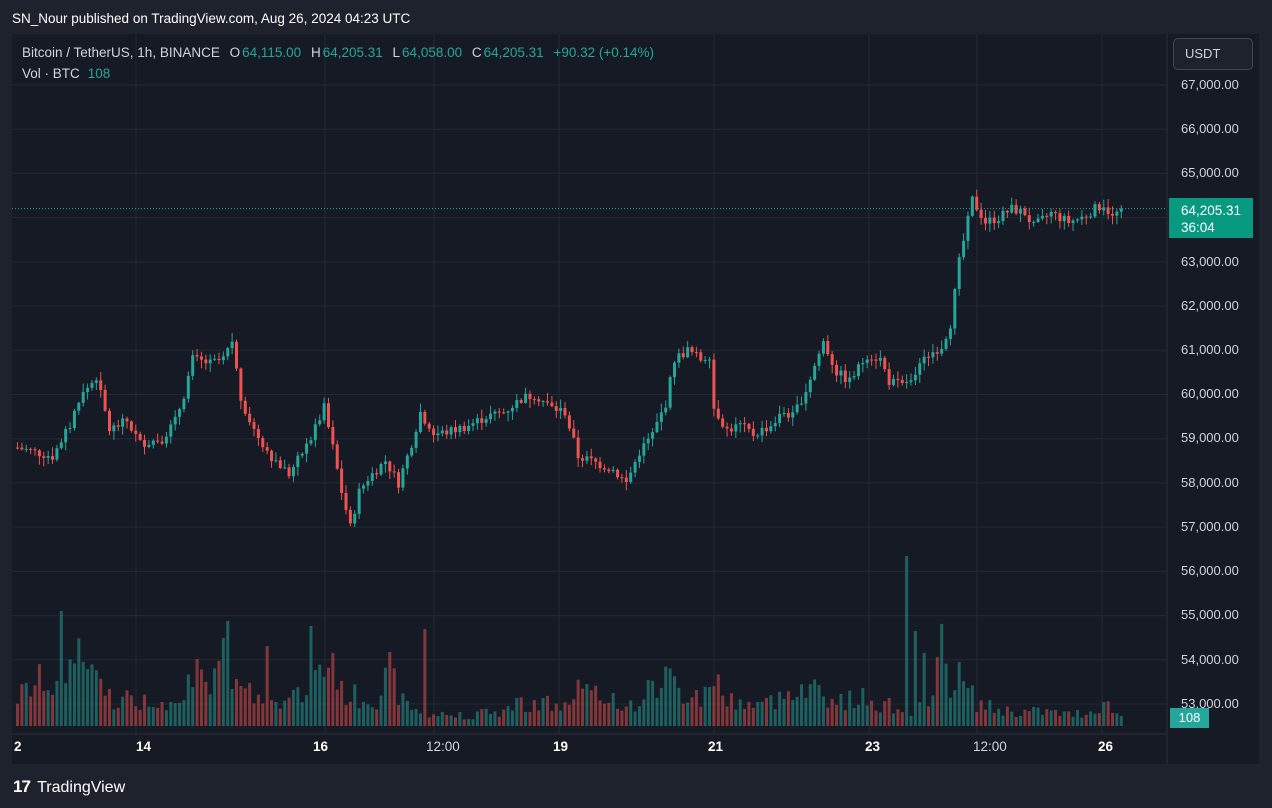 The height and width of the screenshot is (808, 1272). Describe the element at coordinates (716, 746) in the screenshot. I see `time-axis-label: 21` at that location.